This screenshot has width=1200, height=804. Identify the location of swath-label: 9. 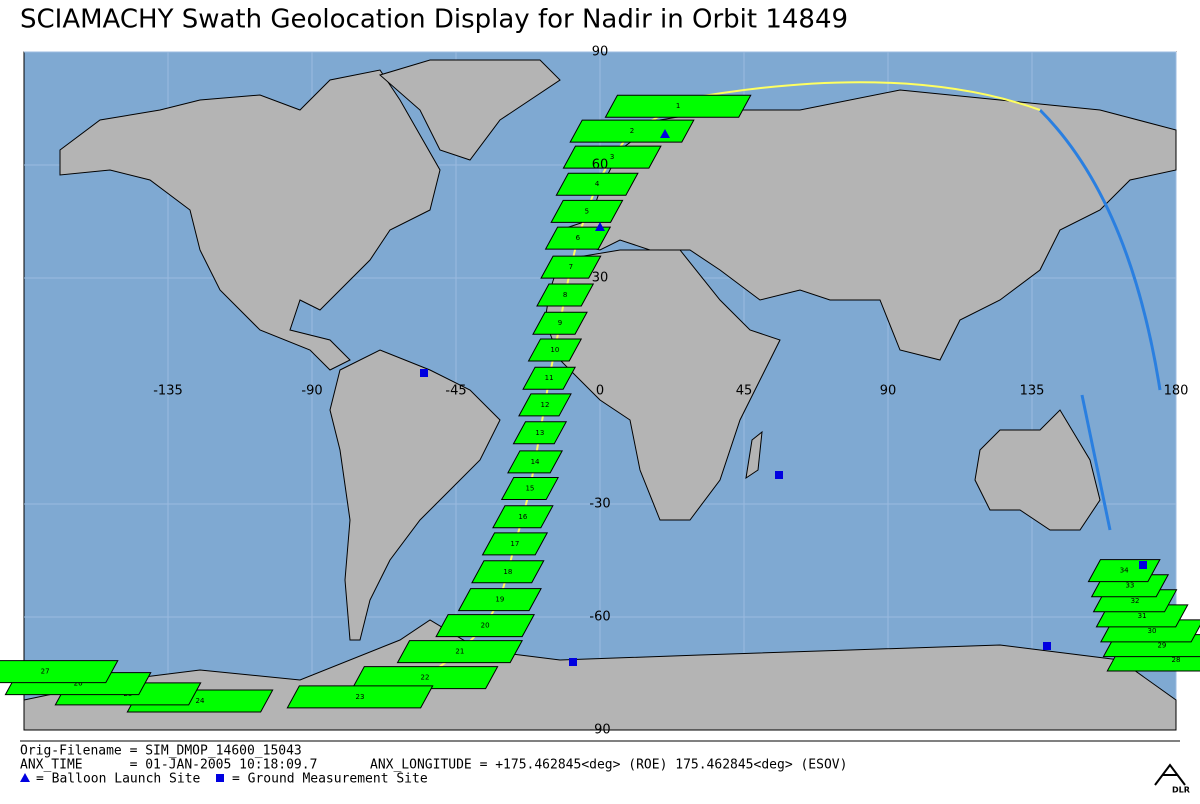
(560, 323).